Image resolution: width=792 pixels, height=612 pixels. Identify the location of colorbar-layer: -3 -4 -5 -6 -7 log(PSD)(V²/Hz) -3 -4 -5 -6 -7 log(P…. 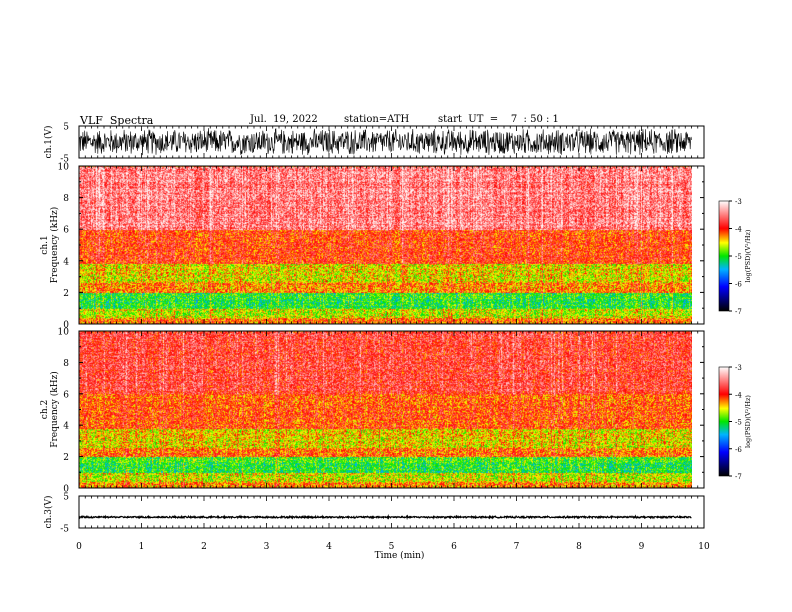
(735, 339).